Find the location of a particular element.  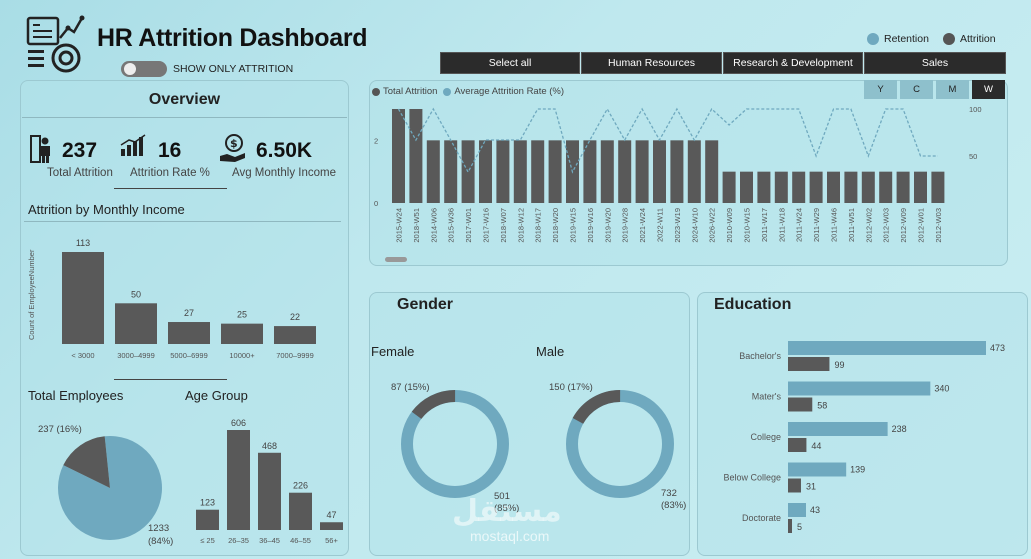

timeline-category-label: 2019-W28 is located at coordinates (625, 225).